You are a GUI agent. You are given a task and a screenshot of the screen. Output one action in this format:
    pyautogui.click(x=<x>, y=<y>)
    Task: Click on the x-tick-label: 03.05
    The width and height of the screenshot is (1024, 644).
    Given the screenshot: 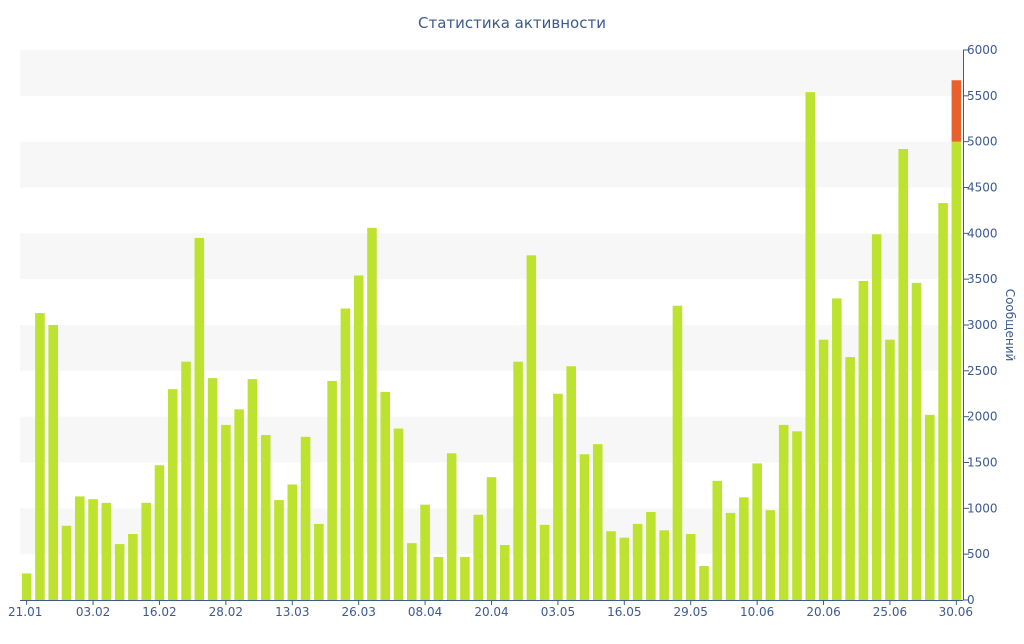 What is the action you would take?
    pyautogui.click(x=558, y=612)
    